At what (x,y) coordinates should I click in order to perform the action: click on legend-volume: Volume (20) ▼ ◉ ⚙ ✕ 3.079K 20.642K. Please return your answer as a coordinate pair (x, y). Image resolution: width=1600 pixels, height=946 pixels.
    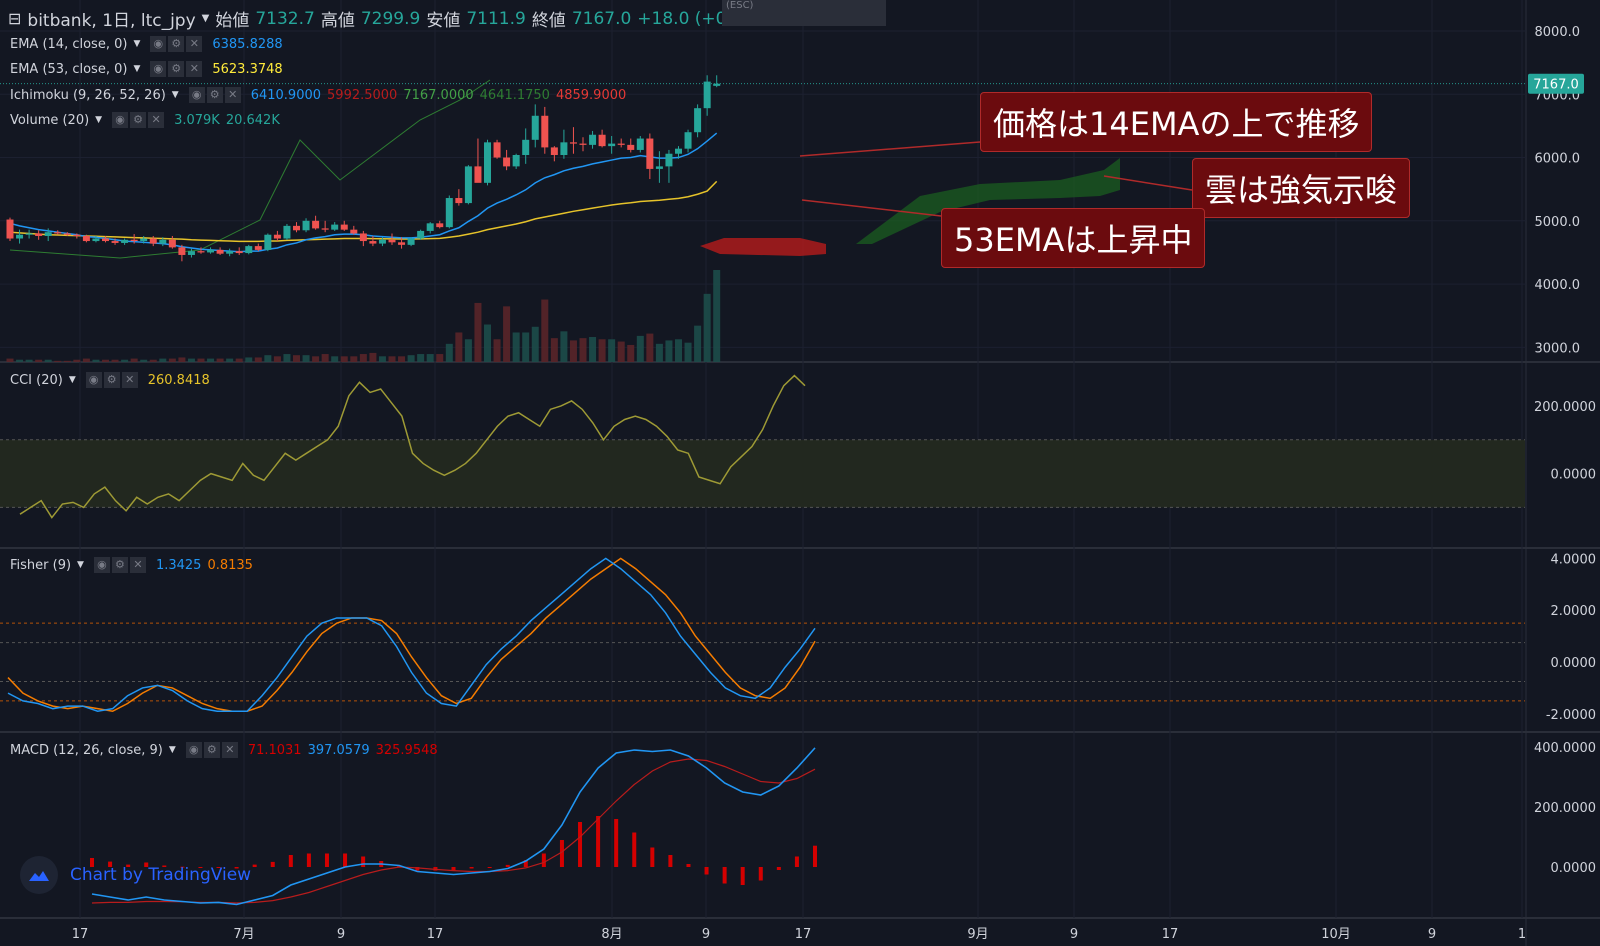
    Looking at the image, I should click on (145, 120).